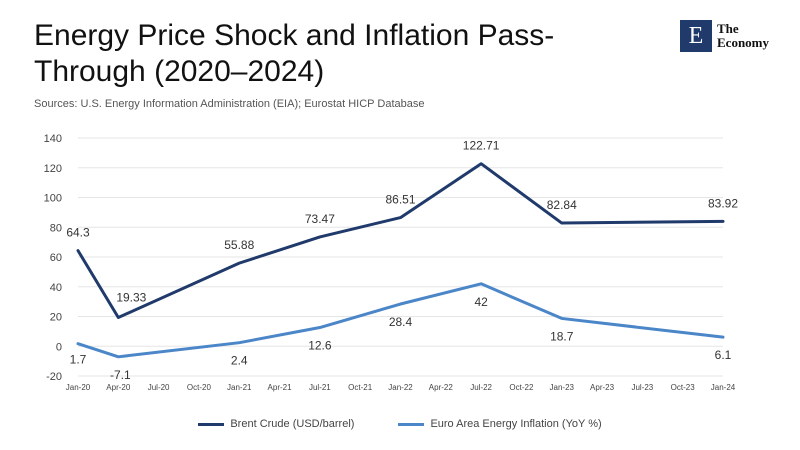  What do you see at coordinates (696, 36) in the screenshot?
I see `brand-mark-icon: E` at bounding box center [696, 36].